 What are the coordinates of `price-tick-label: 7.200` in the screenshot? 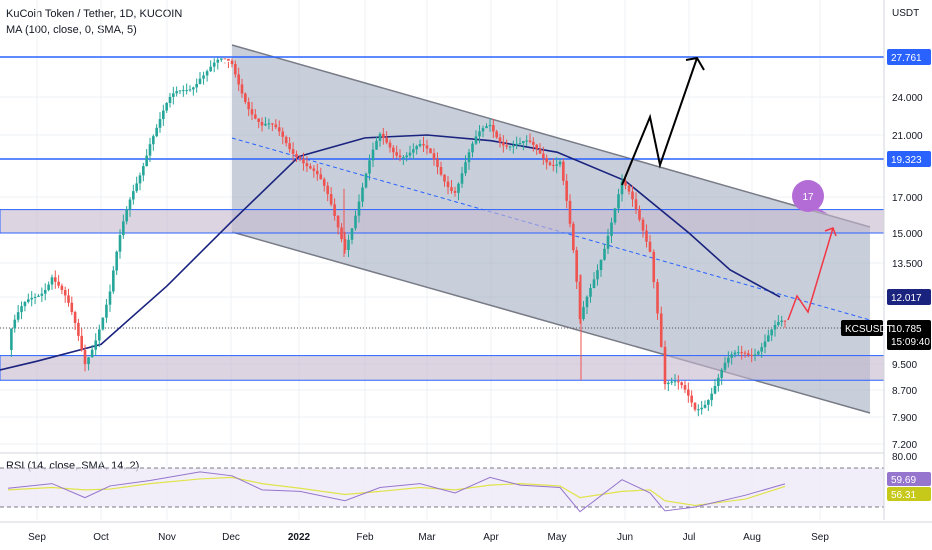 It's located at (904, 445).